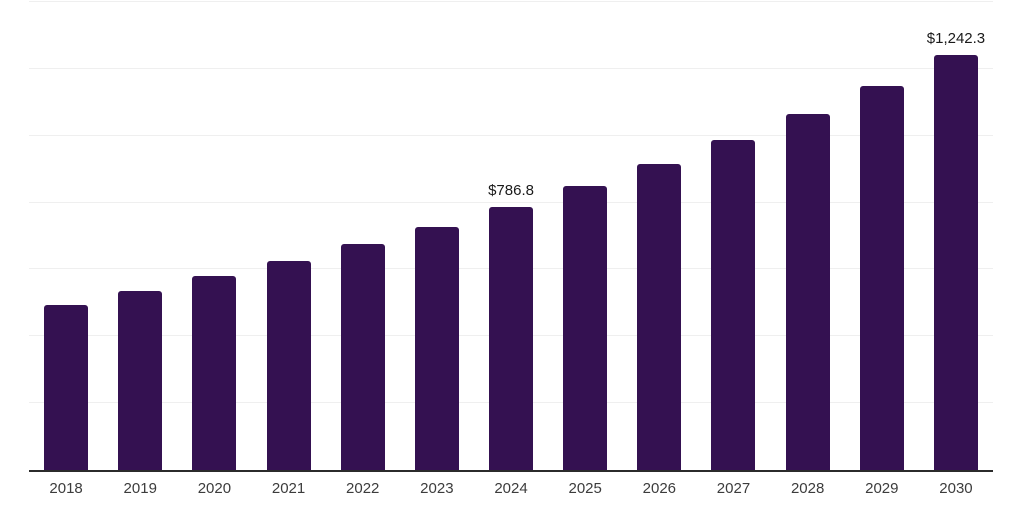 This screenshot has width=1024, height=512. I want to click on bar-slot-2027, so click(733, 236).